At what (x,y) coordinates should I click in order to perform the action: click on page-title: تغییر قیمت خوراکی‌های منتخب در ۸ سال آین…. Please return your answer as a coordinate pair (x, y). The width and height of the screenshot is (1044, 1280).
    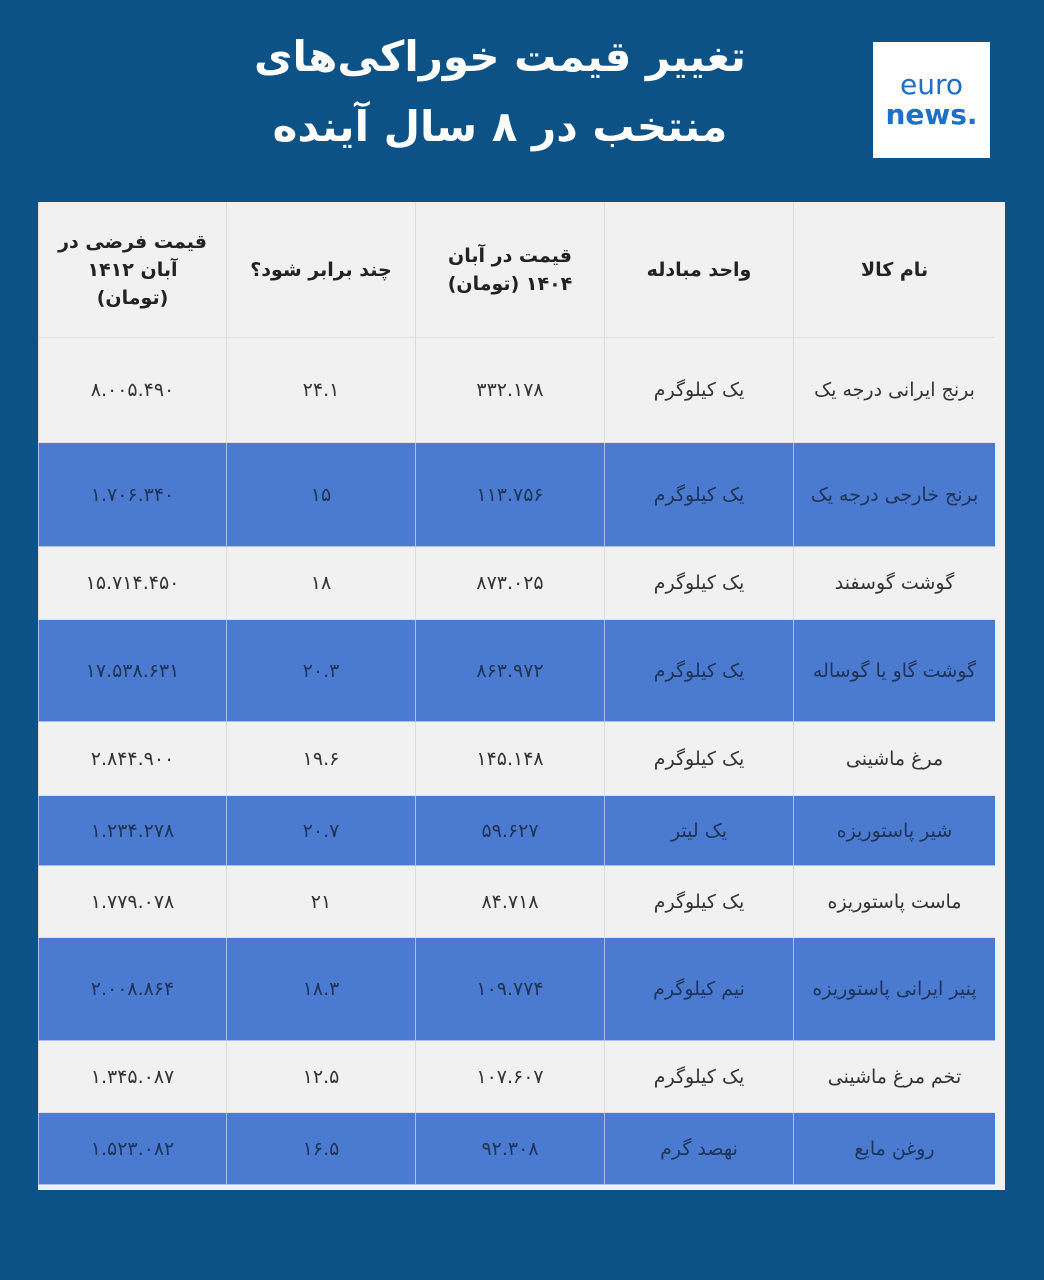
    Looking at the image, I should click on (500, 92).